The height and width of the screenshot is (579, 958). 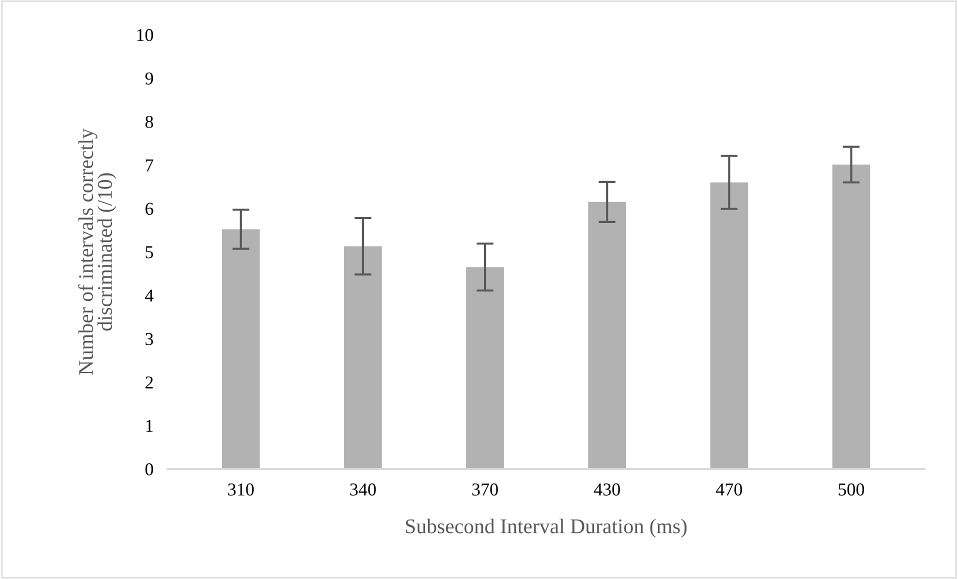 I want to click on y-tick-label: 3, so click(x=150, y=339).